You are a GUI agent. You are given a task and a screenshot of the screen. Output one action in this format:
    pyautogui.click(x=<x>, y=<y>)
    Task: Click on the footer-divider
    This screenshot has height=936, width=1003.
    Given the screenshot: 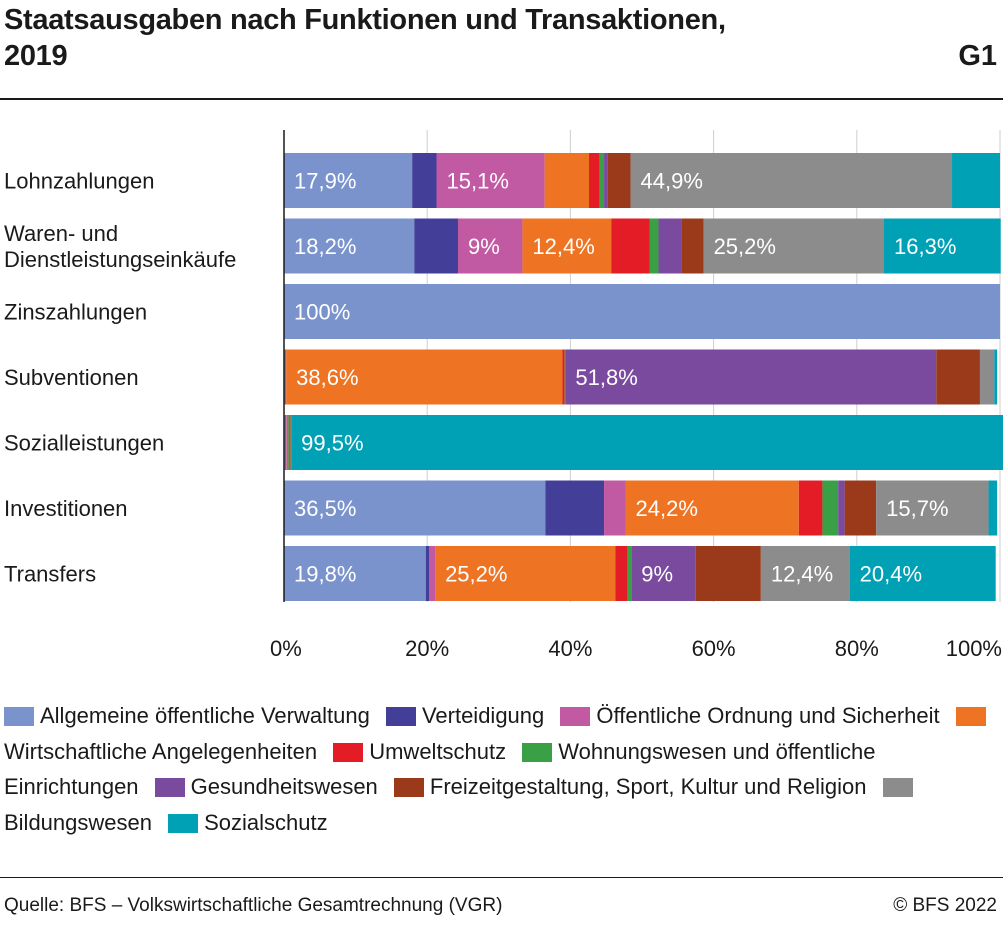 What is the action you would take?
    pyautogui.click(x=501, y=877)
    